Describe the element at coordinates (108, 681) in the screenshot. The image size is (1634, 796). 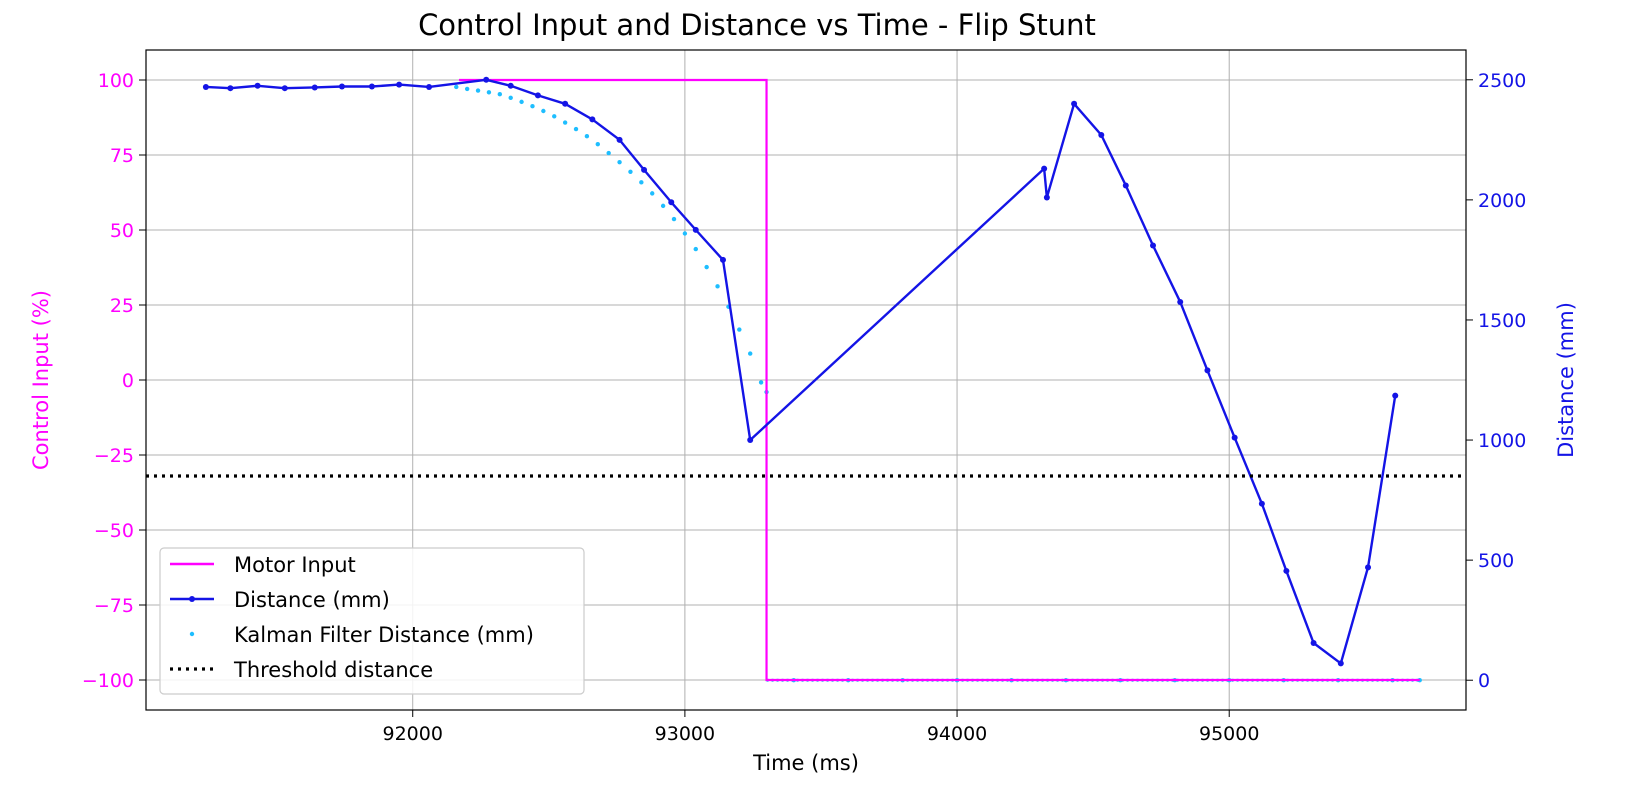
I see `left-tick-label: −100` at that location.